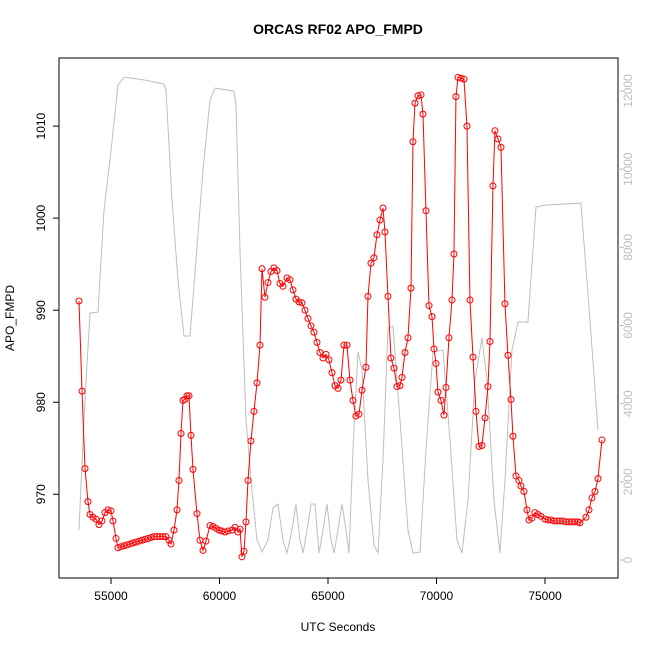 This screenshot has width=650, height=650. What do you see at coordinates (628, 559) in the screenshot?
I see `y2-tick-label: 0` at bounding box center [628, 559].